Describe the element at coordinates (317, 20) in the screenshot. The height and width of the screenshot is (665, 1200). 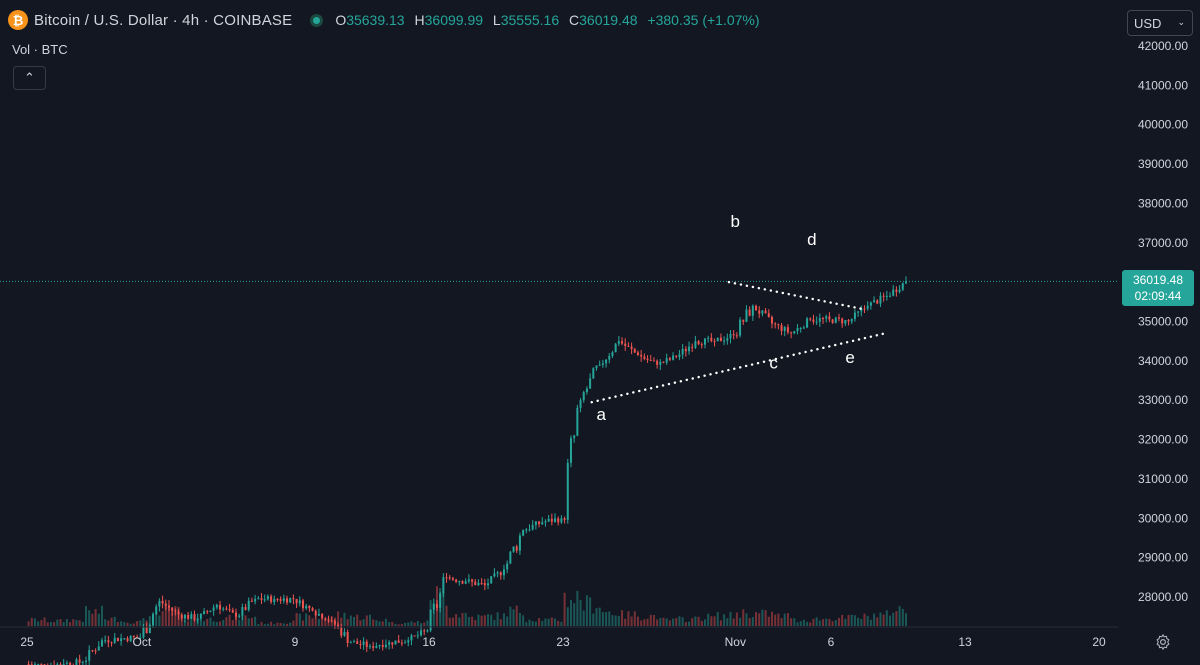
I see `market-status-icon` at that location.